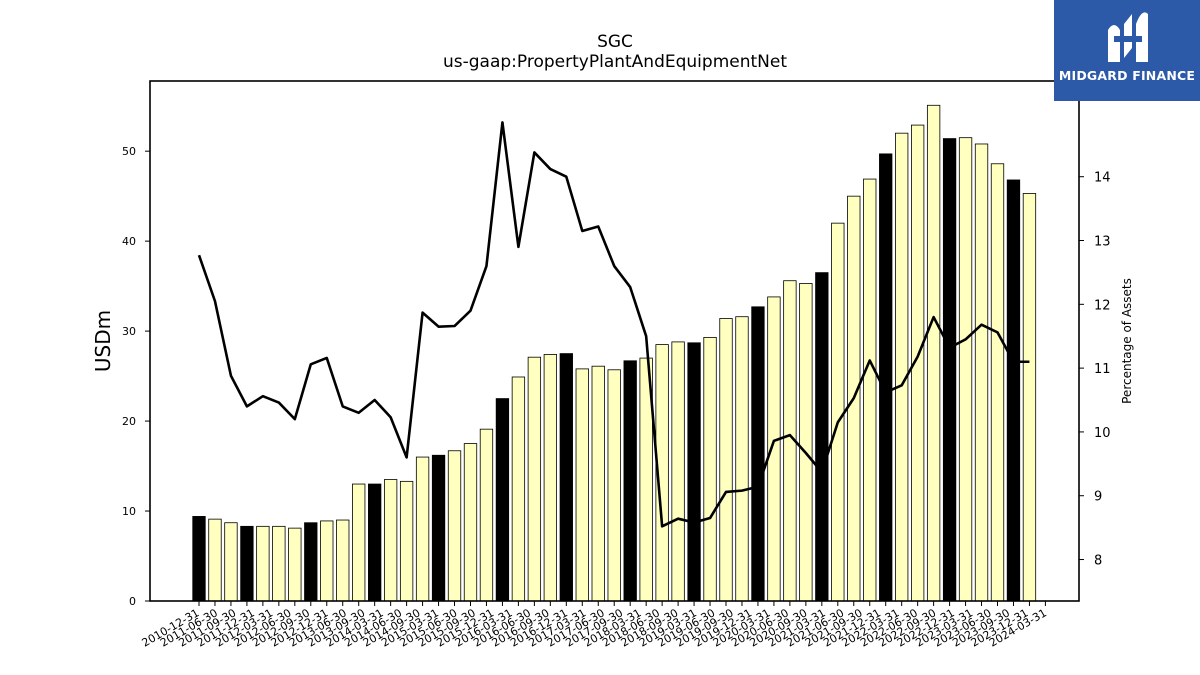 The width and height of the screenshot is (1200, 675). What do you see at coordinates (1128, 37) in the screenshot?
I see `midgard-m-logo-icon` at bounding box center [1128, 37].